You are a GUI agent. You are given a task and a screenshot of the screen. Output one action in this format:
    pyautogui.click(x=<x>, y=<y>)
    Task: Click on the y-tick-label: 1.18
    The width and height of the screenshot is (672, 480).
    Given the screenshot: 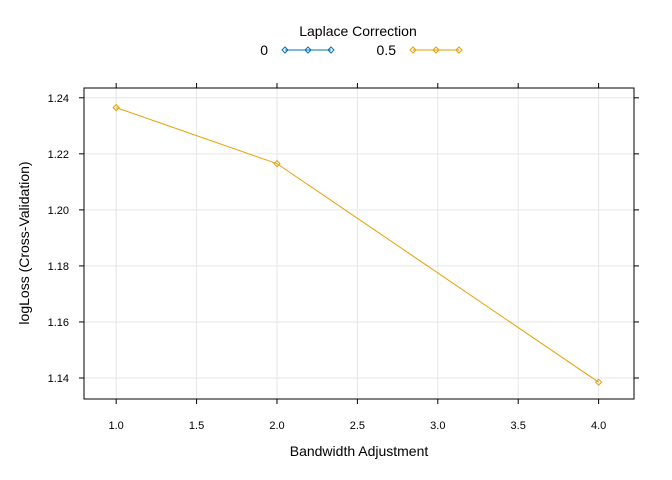 What is the action you would take?
    pyautogui.click(x=58, y=267)
    